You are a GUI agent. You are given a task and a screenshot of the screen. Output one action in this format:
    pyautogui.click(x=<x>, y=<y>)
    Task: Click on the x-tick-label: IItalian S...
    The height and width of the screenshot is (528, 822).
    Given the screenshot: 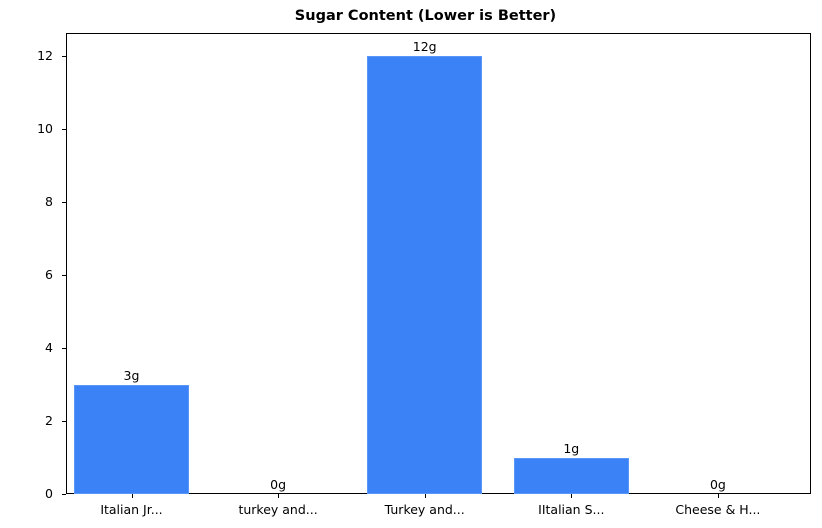 What is the action you would take?
    pyautogui.click(x=571, y=509)
    